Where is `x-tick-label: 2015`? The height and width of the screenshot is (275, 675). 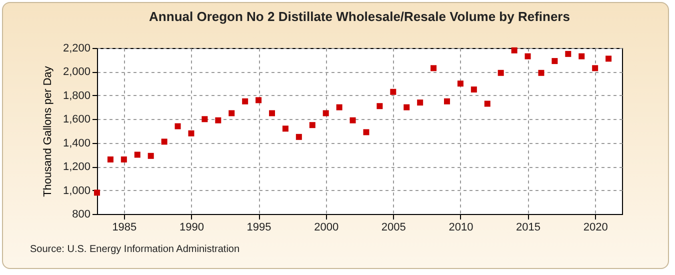 x-tick-label: 2015 is located at coordinates (528, 228).